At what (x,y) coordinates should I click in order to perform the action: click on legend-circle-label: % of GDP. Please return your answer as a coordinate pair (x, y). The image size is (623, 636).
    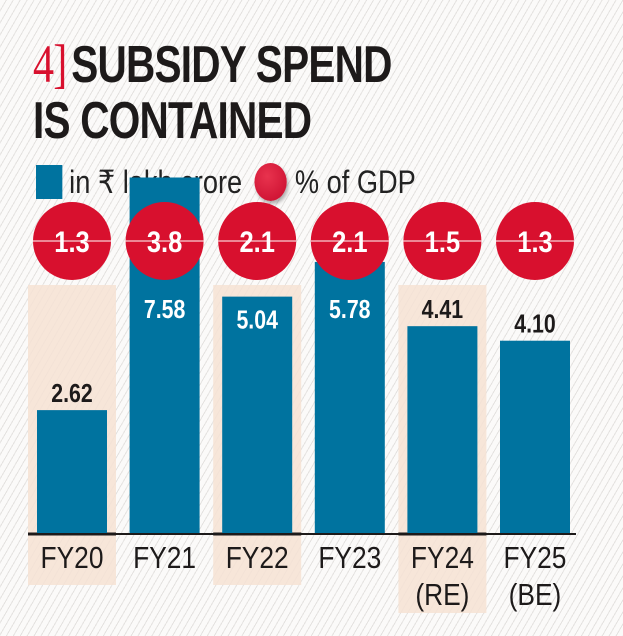
    Looking at the image, I should click on (355, 181).